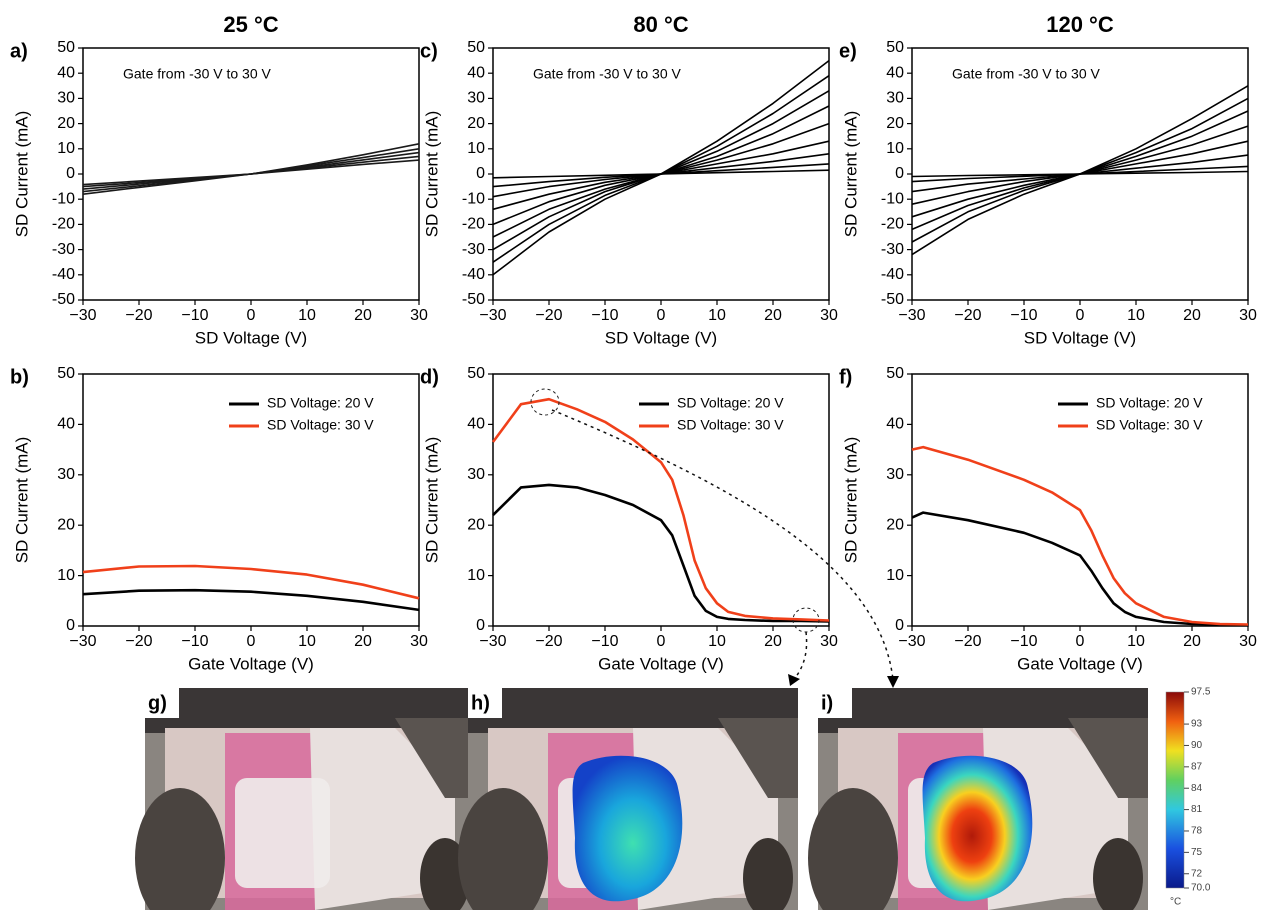  I want to click on photo: g), so click(305, 799).